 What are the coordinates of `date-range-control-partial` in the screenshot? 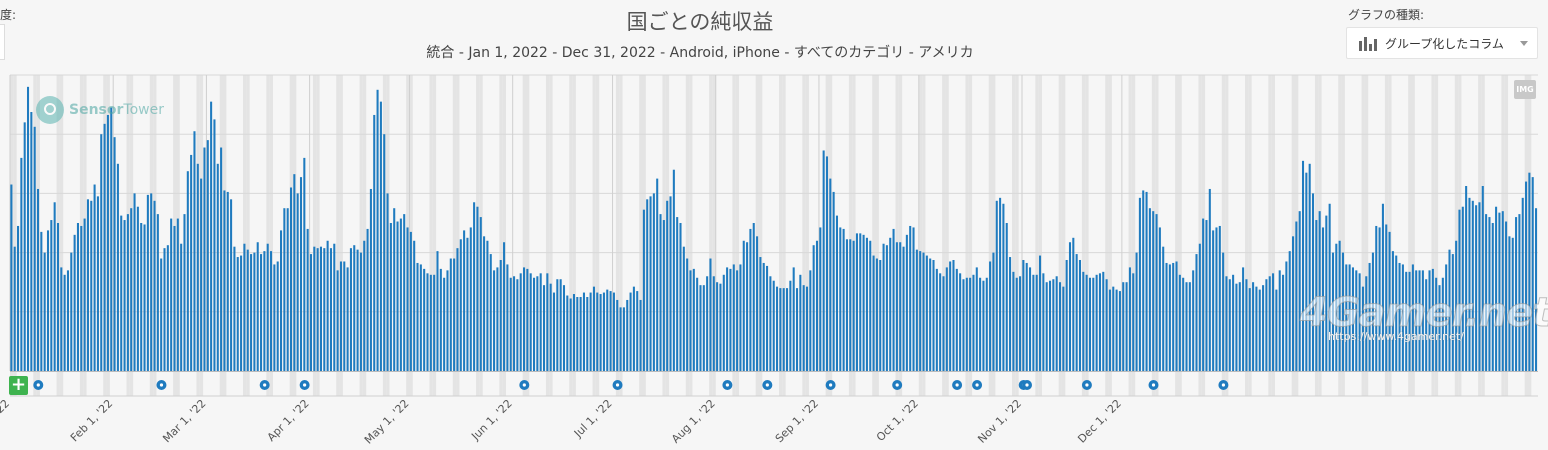 It's located at (2, 42).